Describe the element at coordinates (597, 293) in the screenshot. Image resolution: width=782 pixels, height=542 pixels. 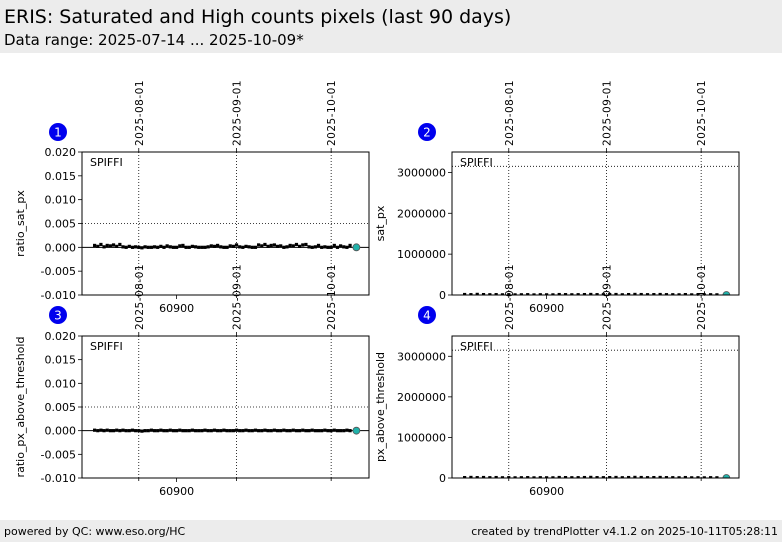
I see `data-series` at that location.